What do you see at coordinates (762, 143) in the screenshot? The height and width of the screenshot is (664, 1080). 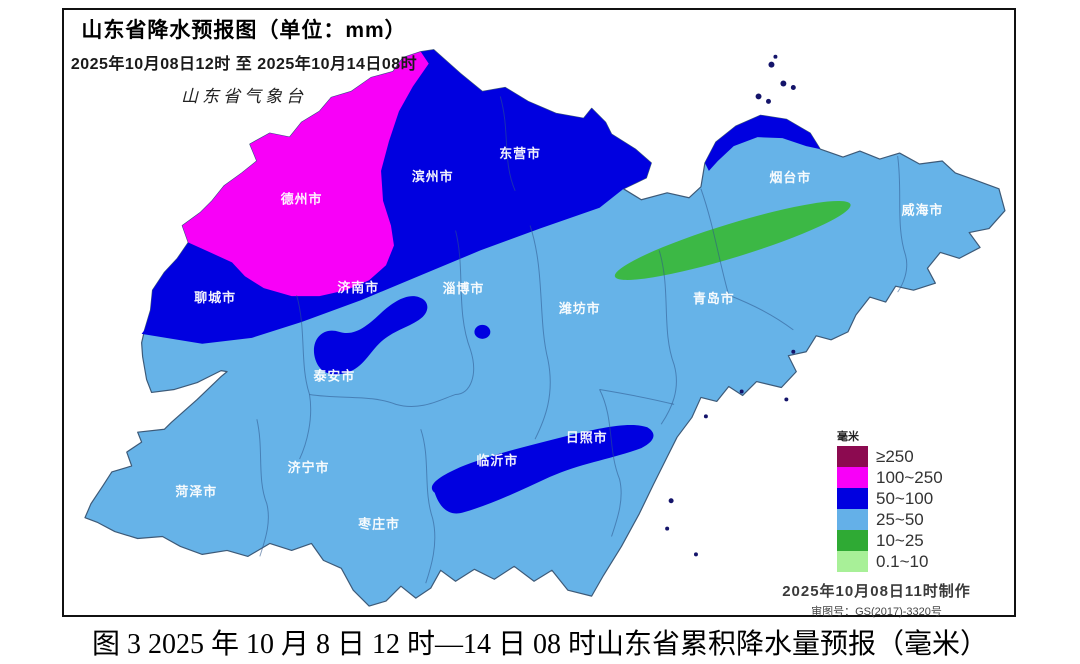 I see `rain-blob-yantai-coast` at bounding box center [762, 143].